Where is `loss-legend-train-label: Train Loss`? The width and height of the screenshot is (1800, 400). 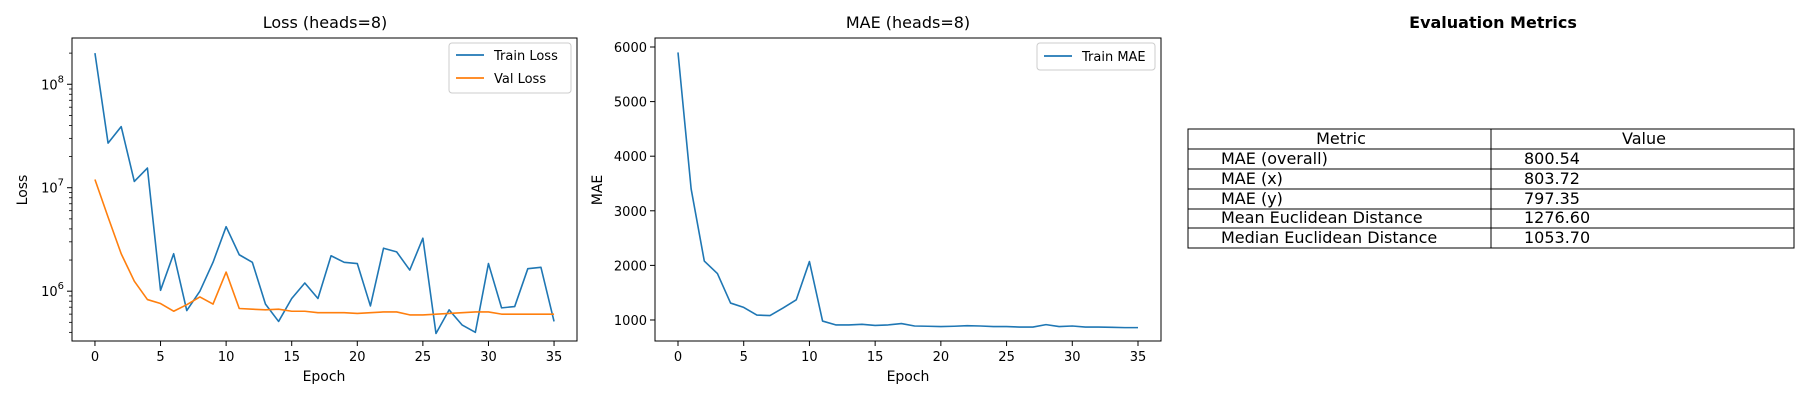
loss-legend-train-label: Train Loss is located at coordinates (525, 56).